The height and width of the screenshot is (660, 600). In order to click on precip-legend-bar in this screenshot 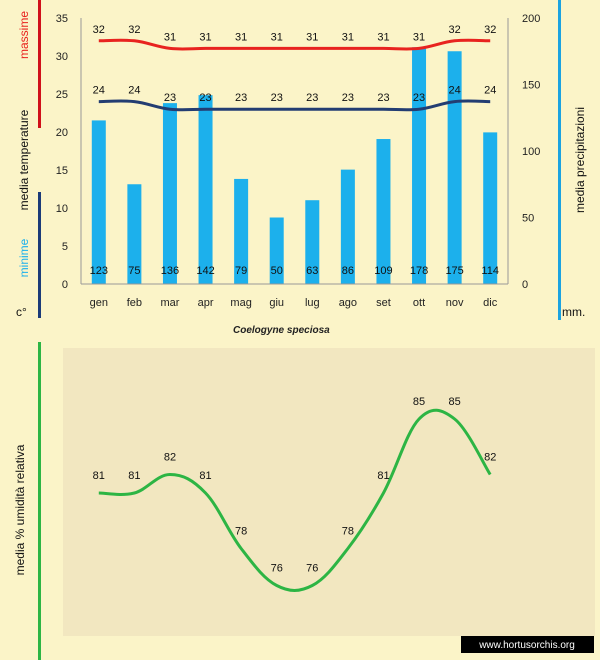, I will do `click(559, 160)`.